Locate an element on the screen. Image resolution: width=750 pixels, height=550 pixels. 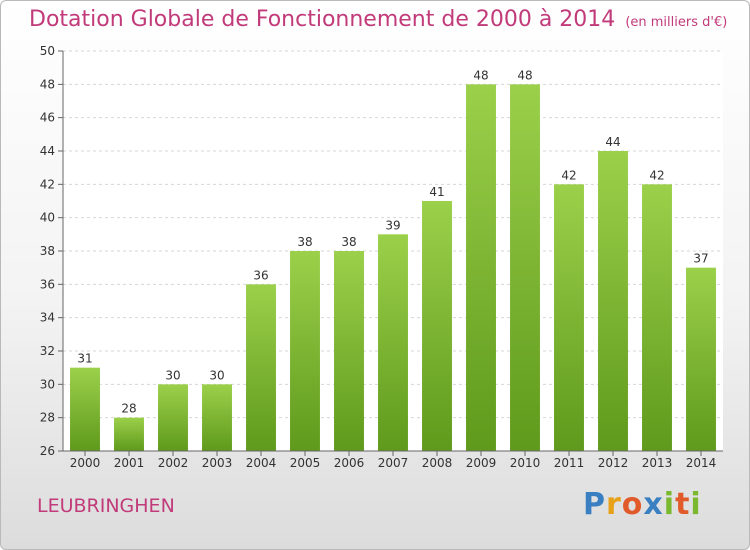
bar-value-label: 39 is located at coordinates (392, 225).